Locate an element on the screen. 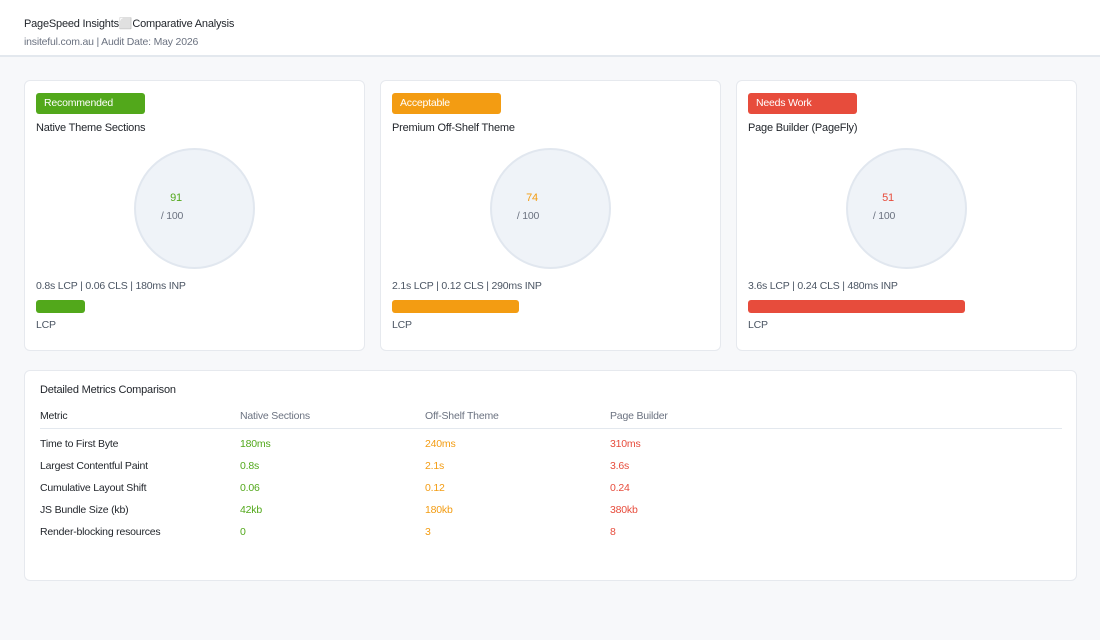 The width and height of the screenshot is (1100, 640). page-title: PageSpeed Insights⬜Comparative Analysis is located at coordinates (129, 24).